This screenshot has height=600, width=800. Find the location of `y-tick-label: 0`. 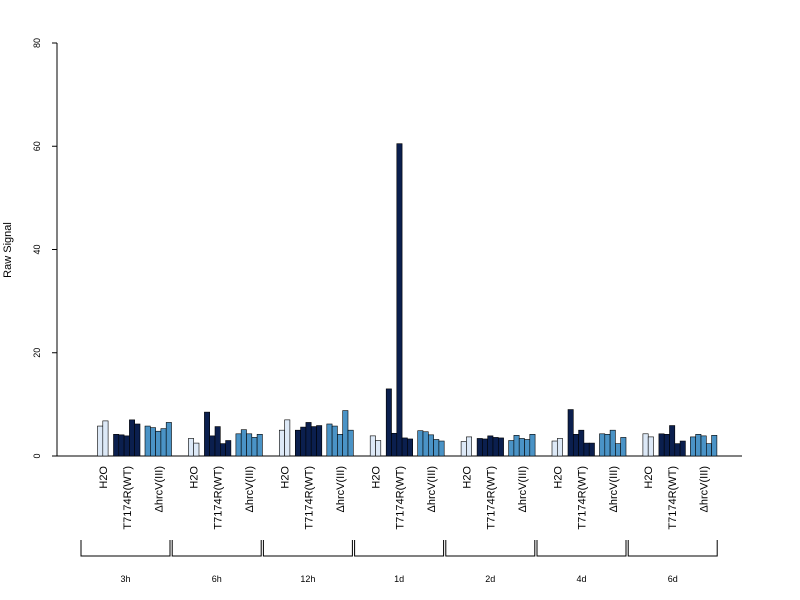

y-tick-label: 0 is located at coordinates (37, 455).